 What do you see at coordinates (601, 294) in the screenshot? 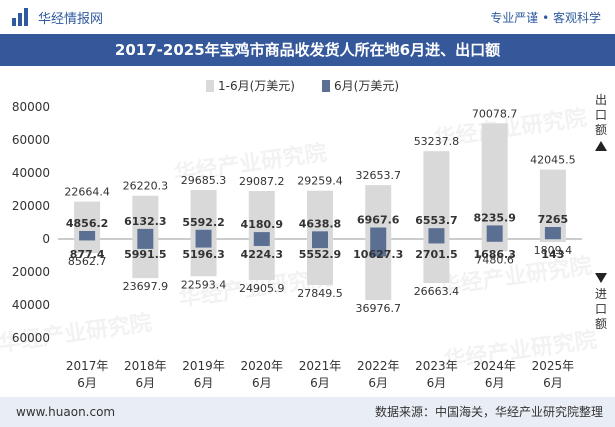
I see `y-axis-title-import-char: 进` at bounding box center [601, 294].